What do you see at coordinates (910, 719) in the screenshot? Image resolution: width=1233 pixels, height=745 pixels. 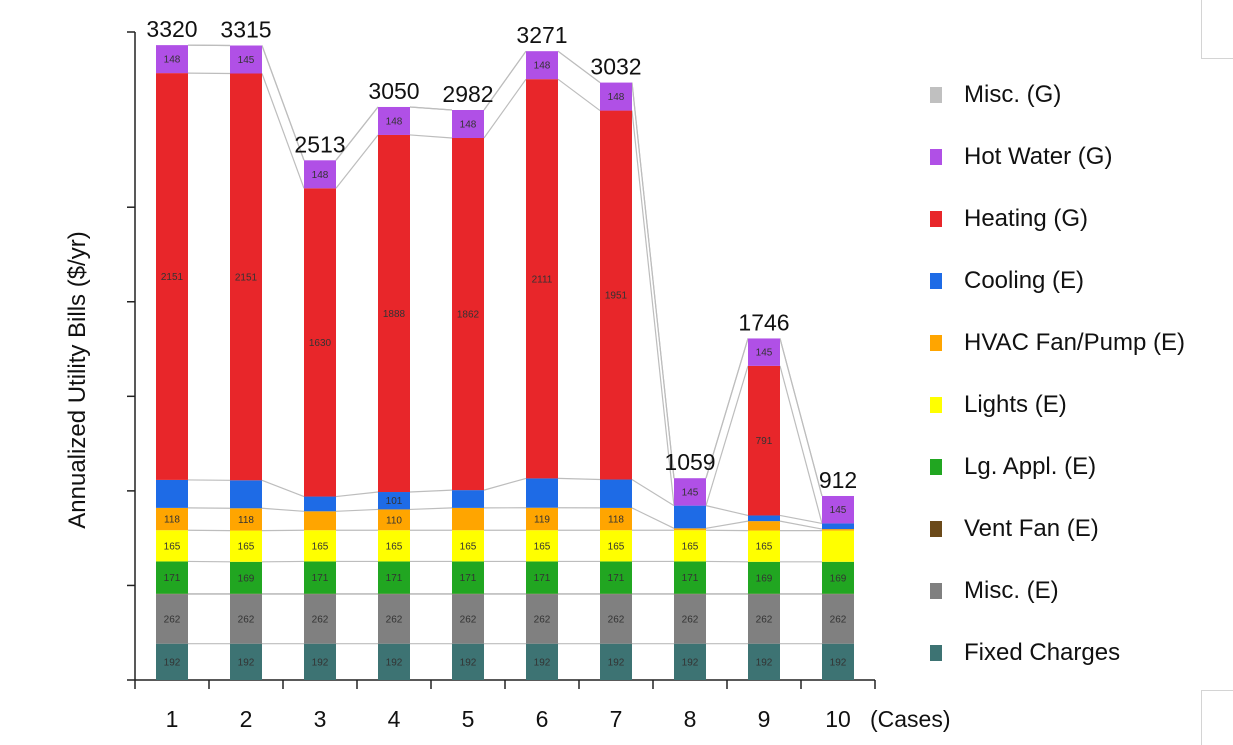 I see `x-axis-label: (Cases)` at bounding box center [910, 719].